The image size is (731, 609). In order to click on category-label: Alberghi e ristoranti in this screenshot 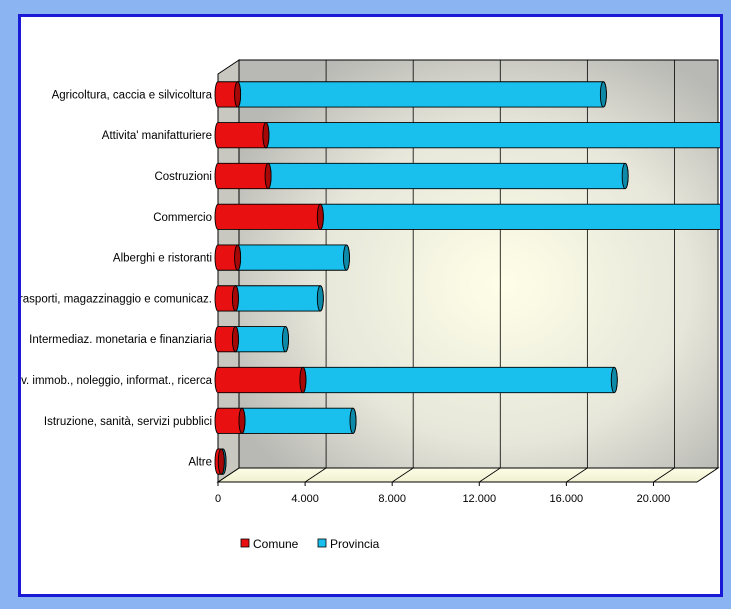, I will do `click(162, 259)`.